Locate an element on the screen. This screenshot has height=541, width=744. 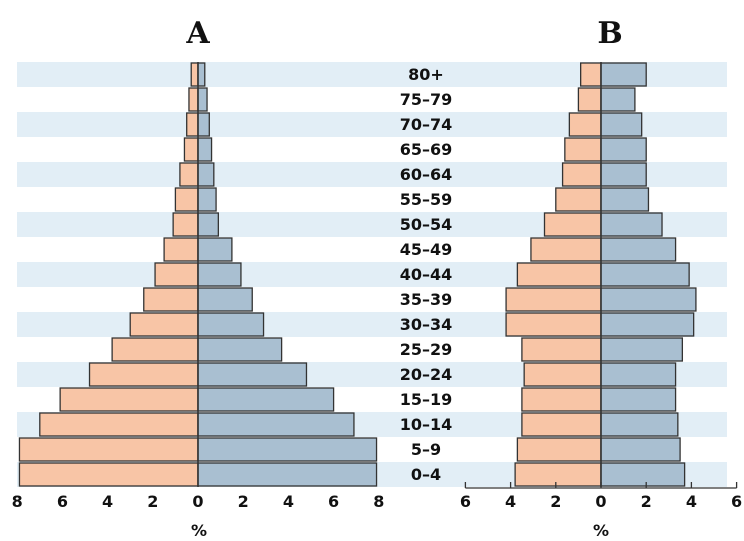
pyramid-b-x-label: % is located at coordinates (601, 530).